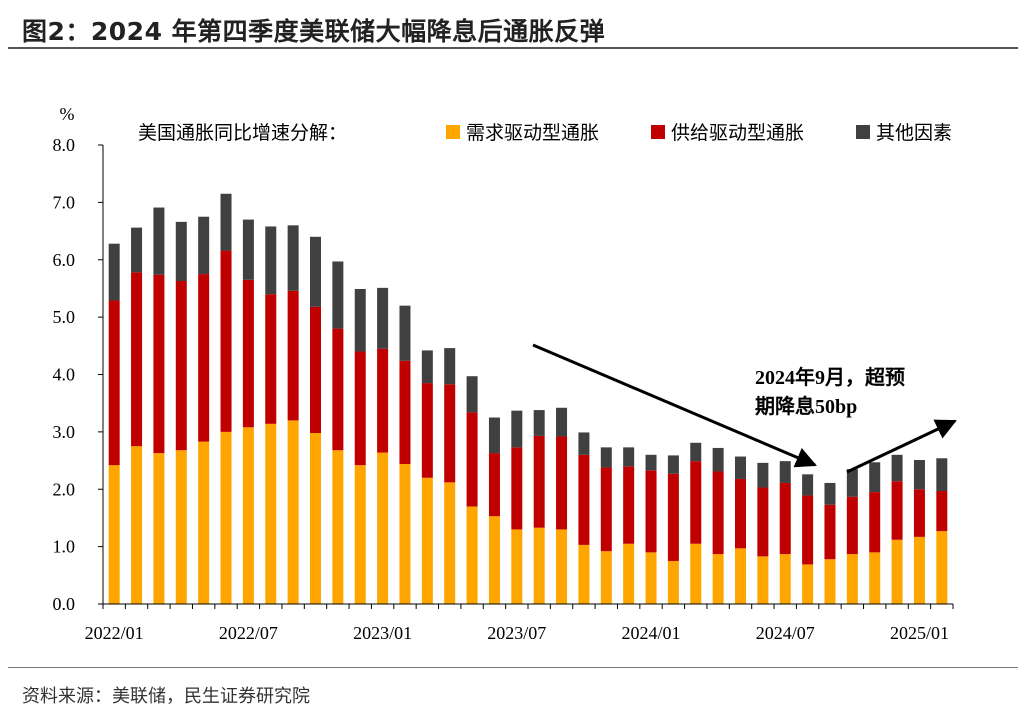 The image size is (1024, 716). Describe the element at coordinates (914, 133) in the screenshot. I see `legend-label-other: 其他因素` at that location.